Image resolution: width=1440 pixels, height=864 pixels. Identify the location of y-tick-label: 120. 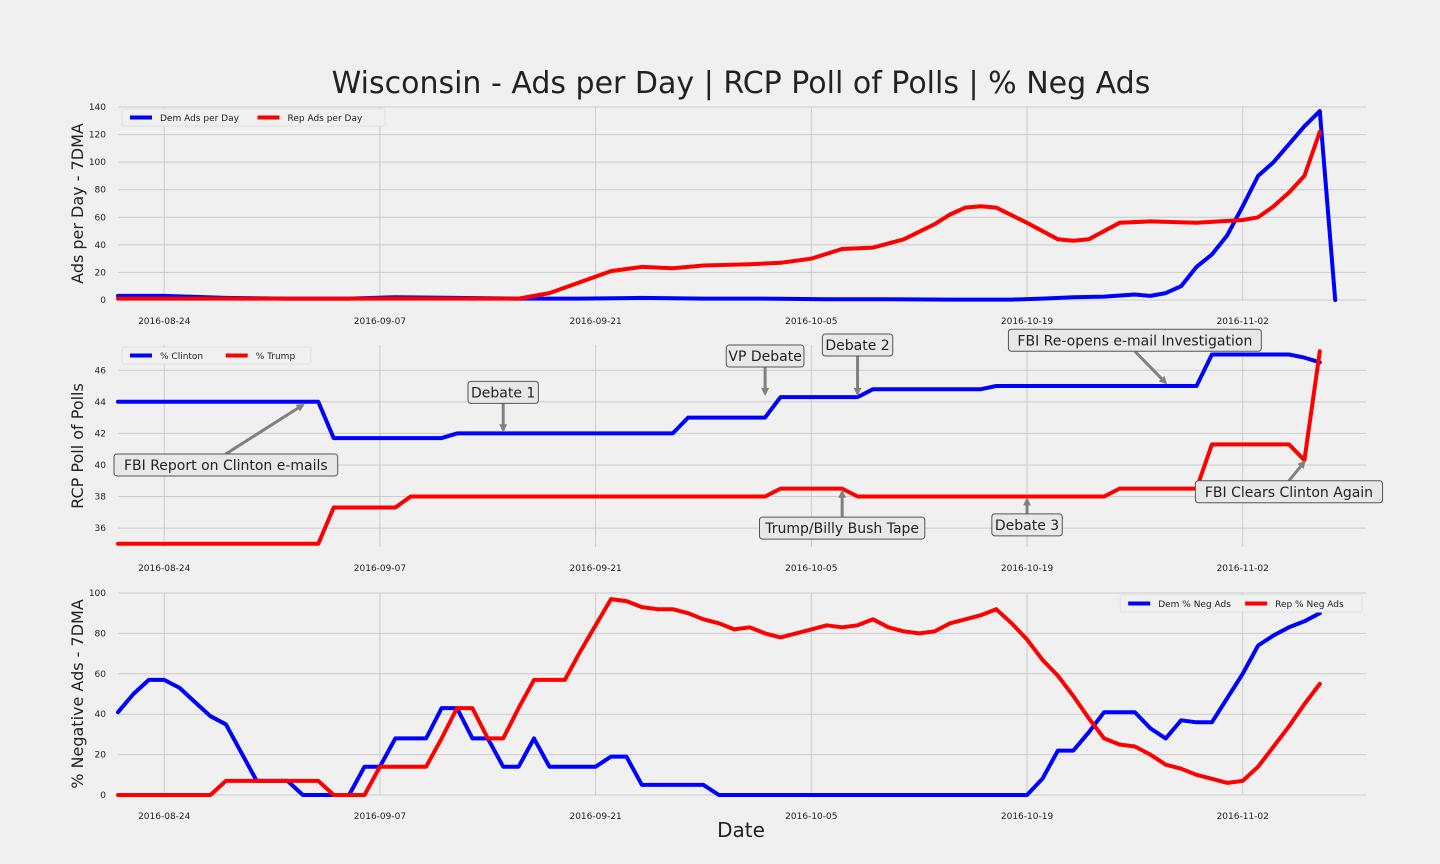
(97, 136).